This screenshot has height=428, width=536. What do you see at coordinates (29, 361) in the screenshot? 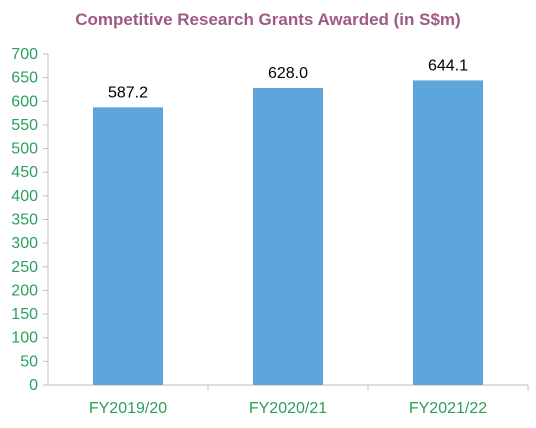
I see `y-tick-label: 50` at bounding box center [29, 361].